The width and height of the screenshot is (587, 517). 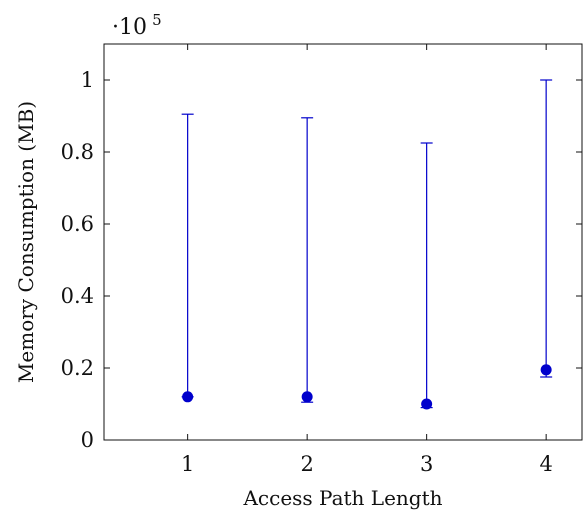 What do you see at coordinates (77, 368) in the screenshot?
I see `y-tick-label: 0.2` at bounding box center [77, 368].